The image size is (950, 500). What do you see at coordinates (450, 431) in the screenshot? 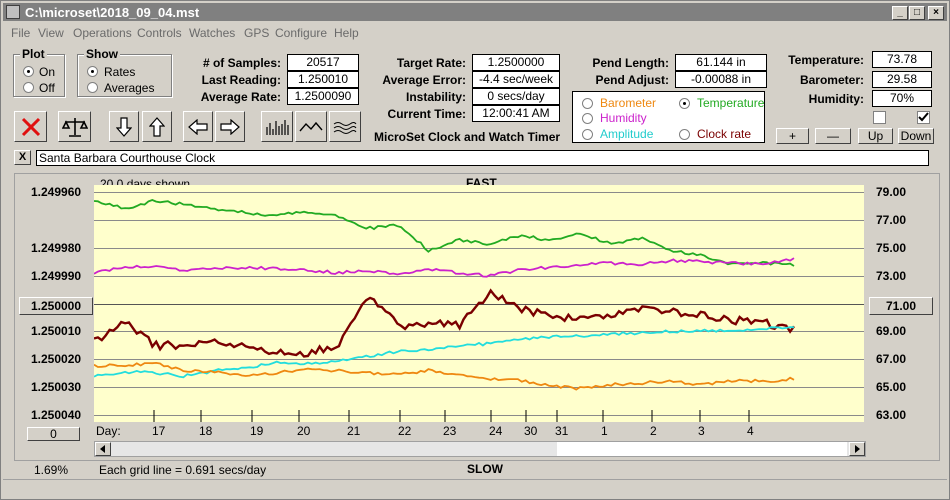
I see `x-tick-label: 23` at bounding box center [450, 431].